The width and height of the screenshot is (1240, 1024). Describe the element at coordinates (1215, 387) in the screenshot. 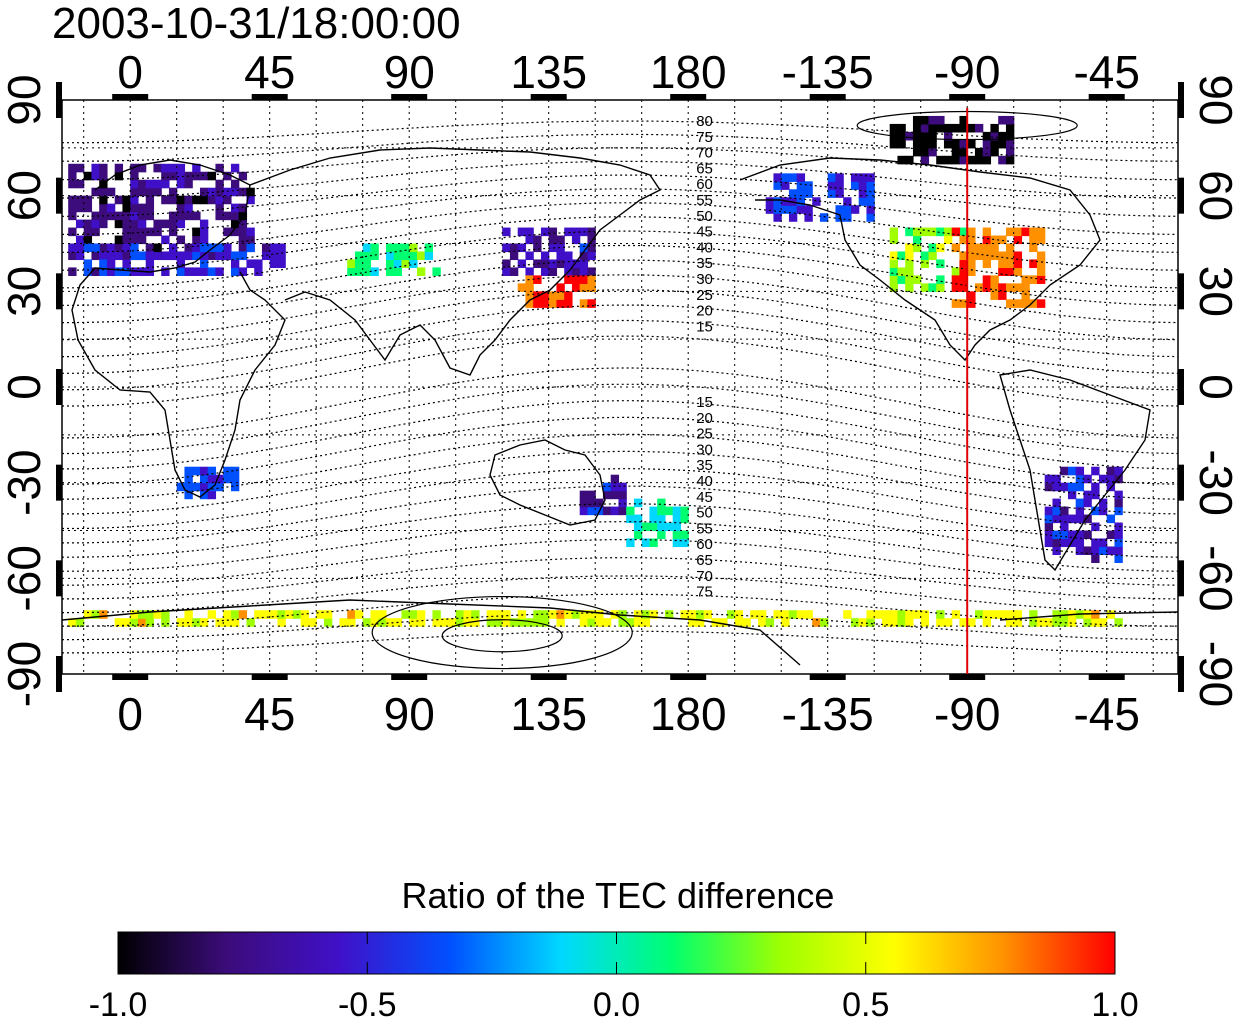

I see `lat-label-right: 0` at that location.